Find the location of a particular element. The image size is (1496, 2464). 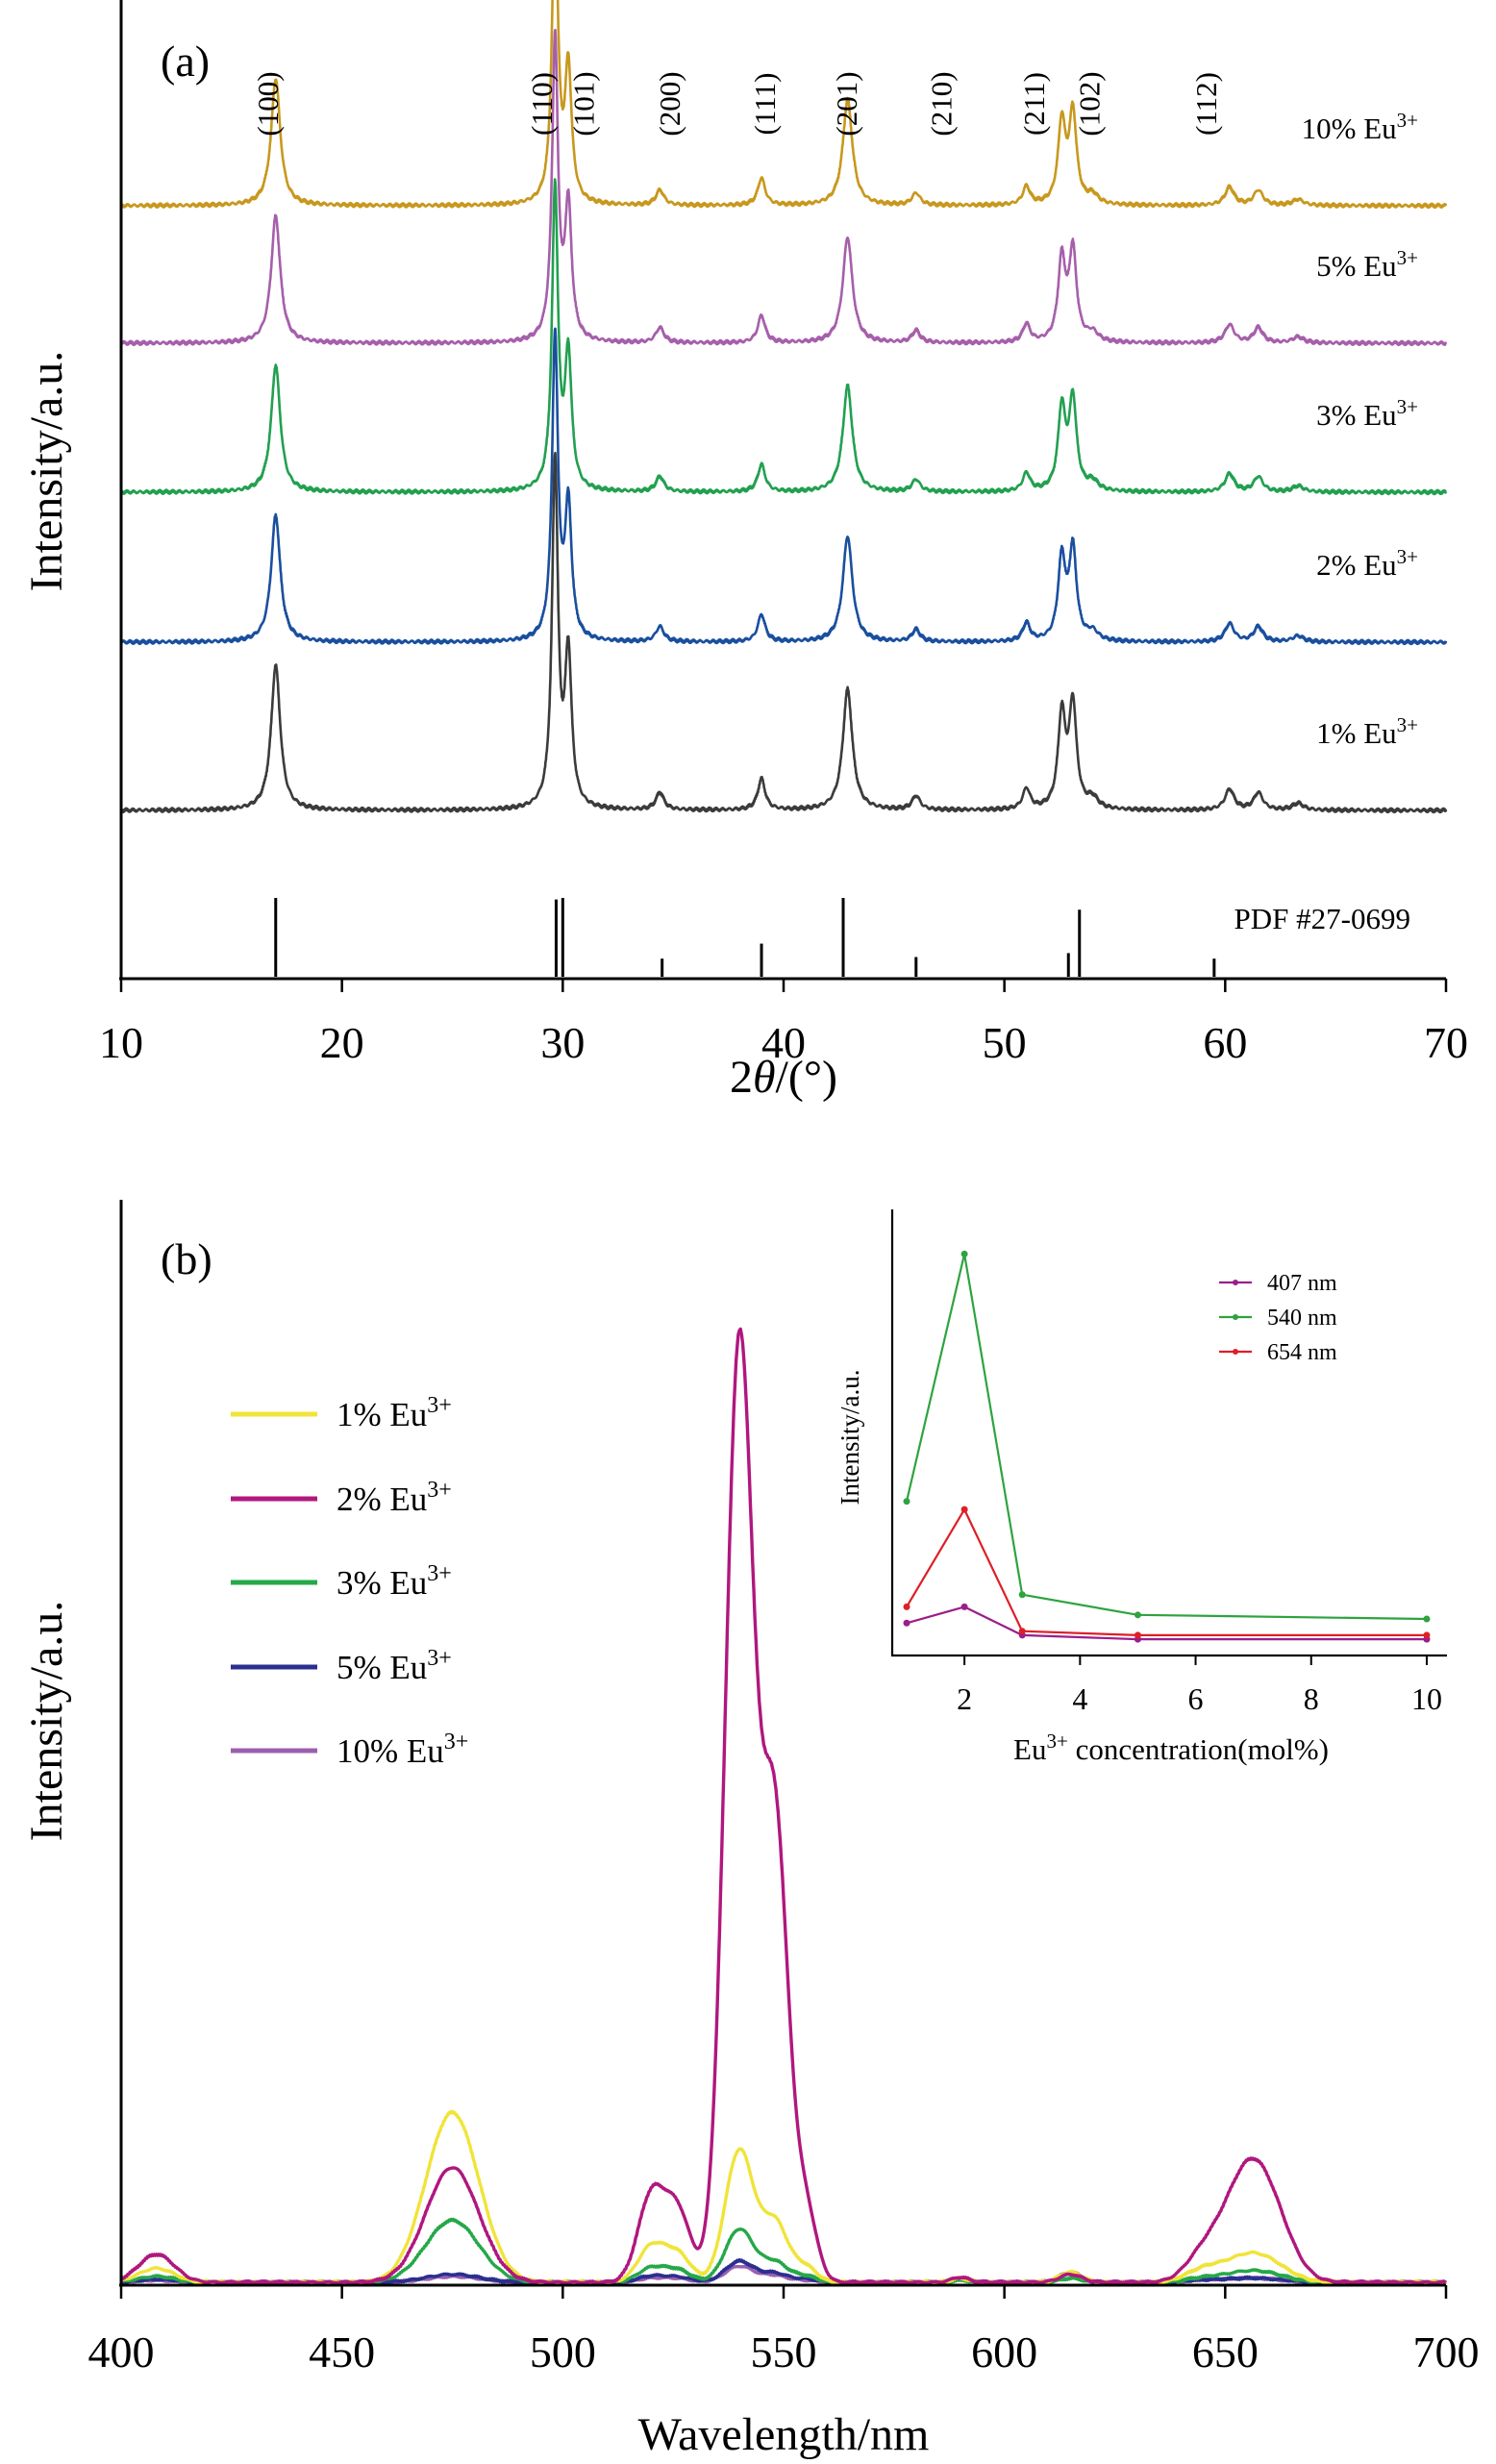

inset-legend-item: 540 nm is located at coordinates (1278, 1318).